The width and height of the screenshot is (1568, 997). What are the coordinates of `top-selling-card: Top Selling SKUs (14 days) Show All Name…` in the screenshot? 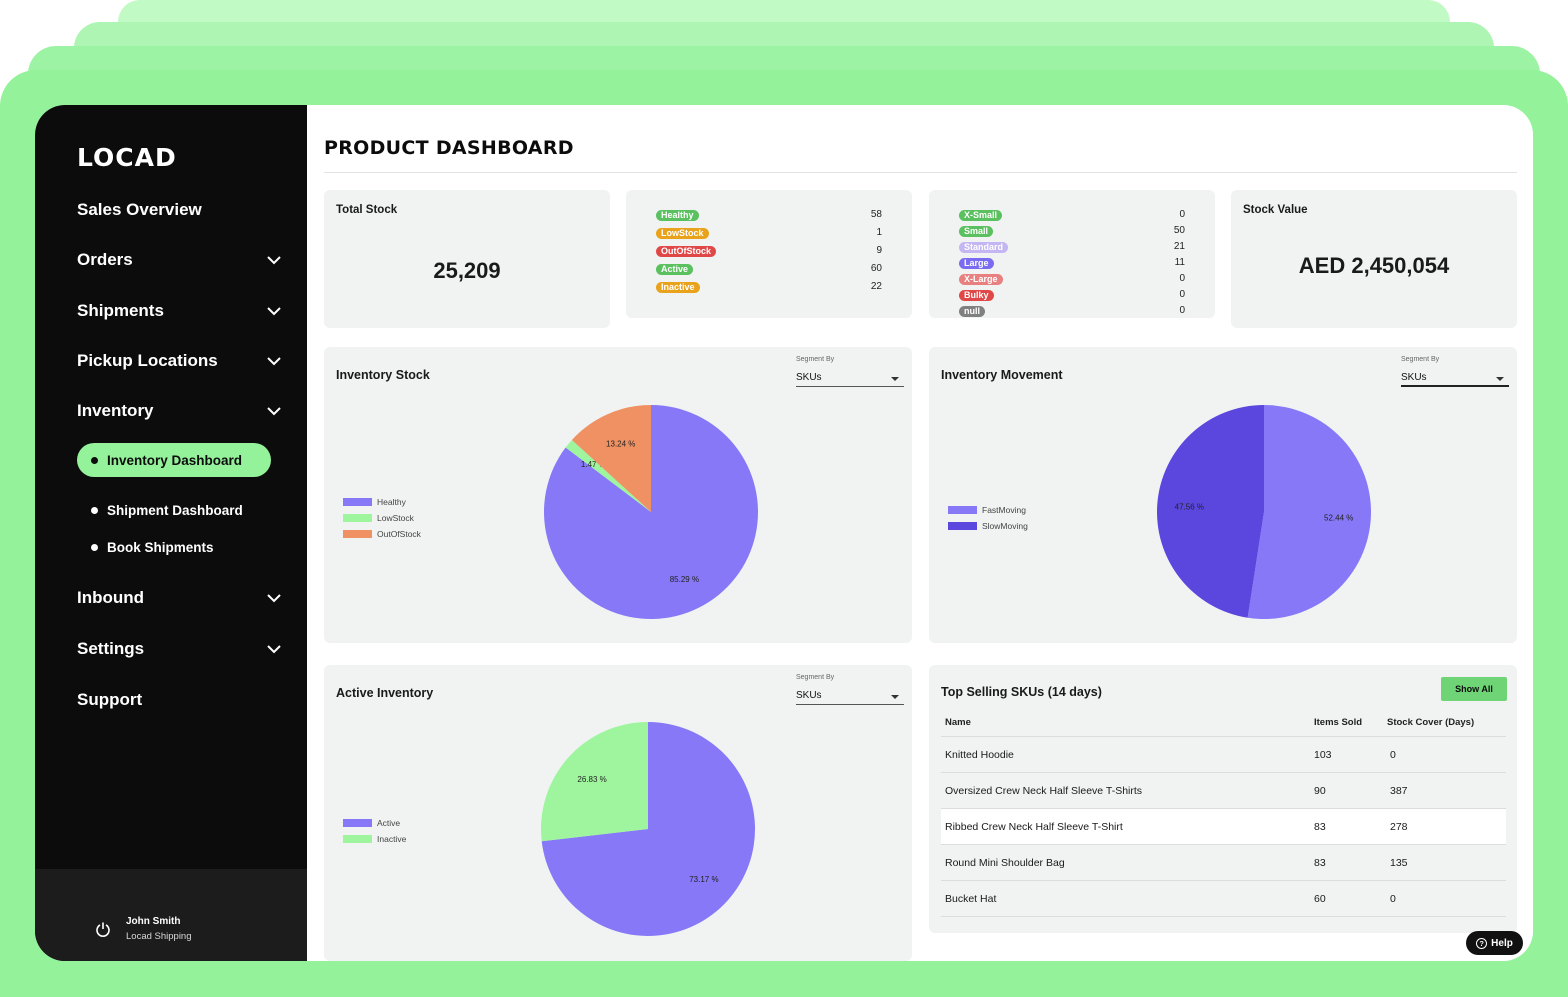 It's located at (1223, 799).